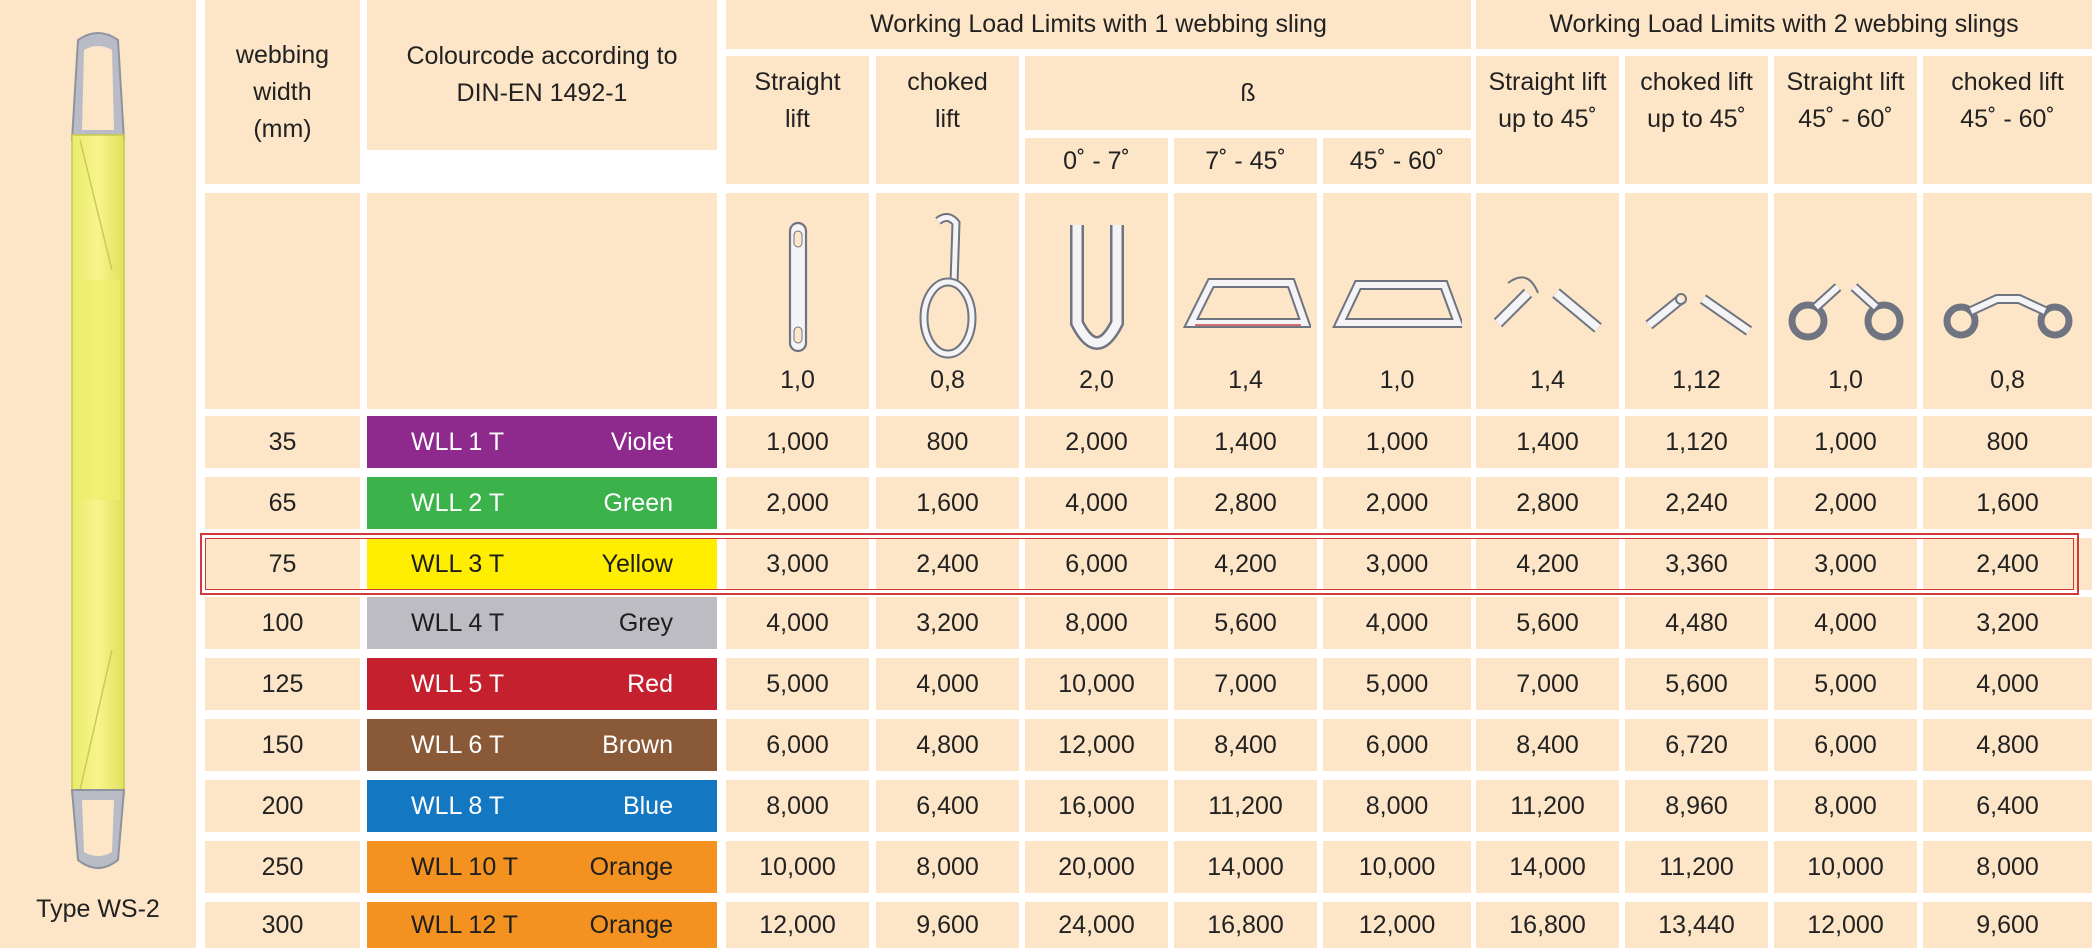 This screenshot has width=2092, height=948. I want to click on wll-label: WLL 5 T, so click(458, 683).